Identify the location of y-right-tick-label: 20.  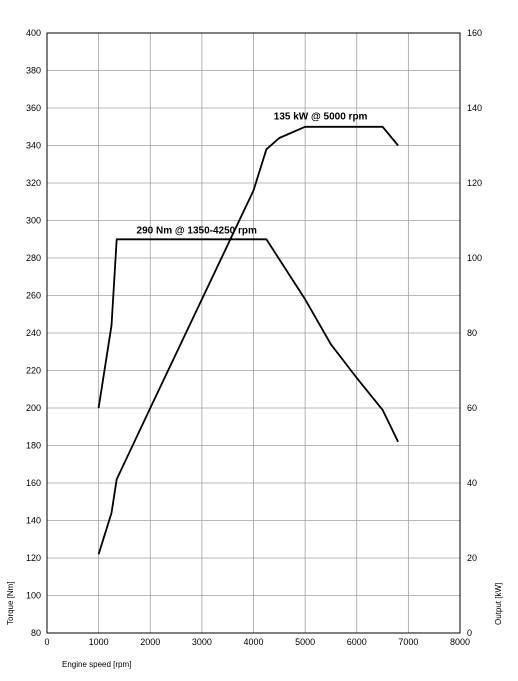
(472, 558).